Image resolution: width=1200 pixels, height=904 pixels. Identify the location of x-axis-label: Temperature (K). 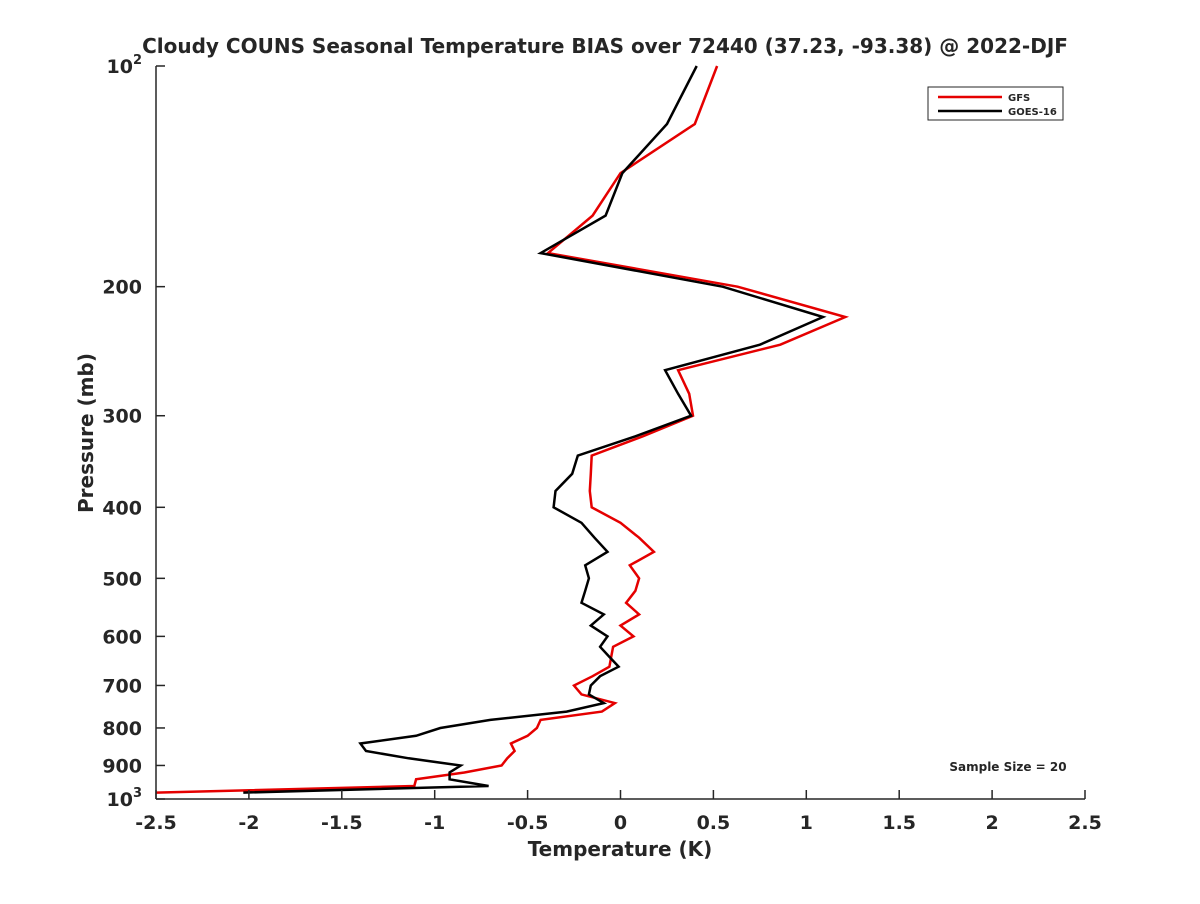
(620, 849).